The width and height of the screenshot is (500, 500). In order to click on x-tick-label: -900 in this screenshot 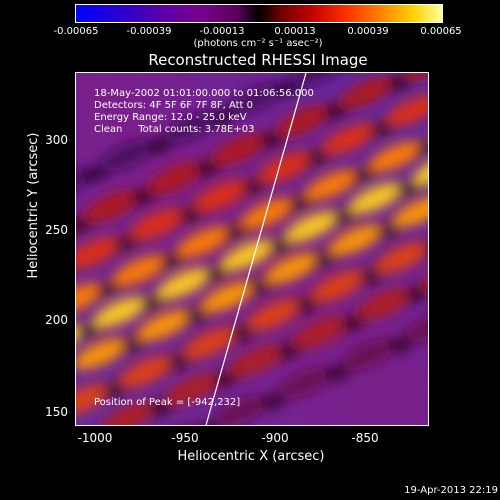, I will do `click(275, 438)`.